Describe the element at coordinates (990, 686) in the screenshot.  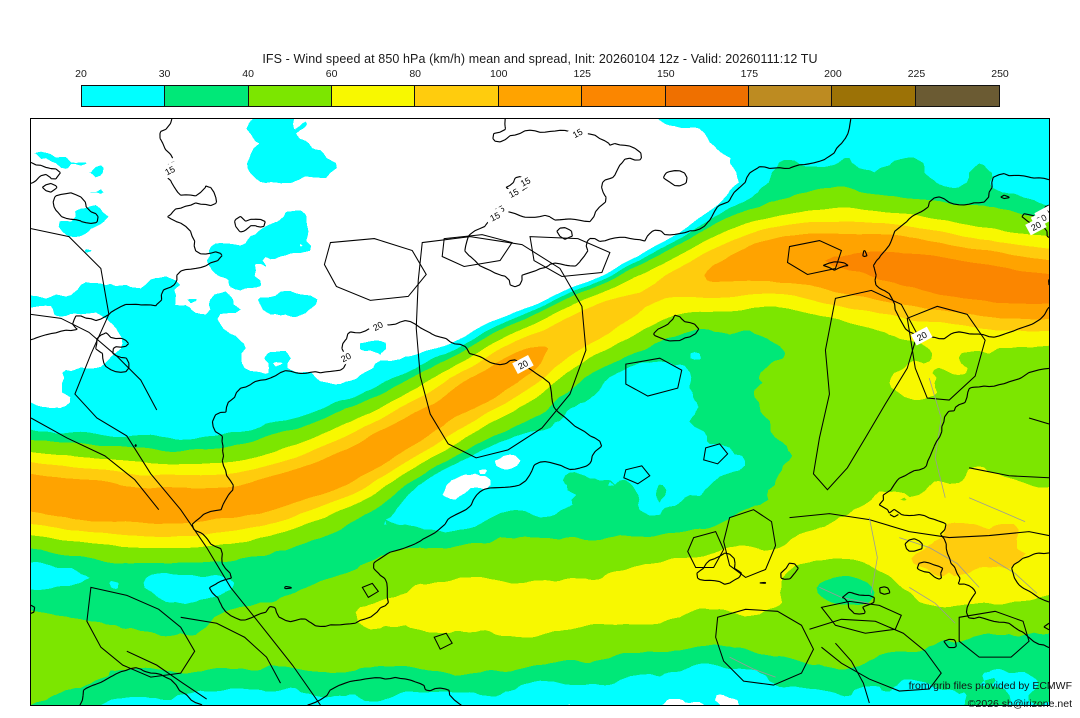
I see `credit-source: from-grib files provided by ECMWF` at that location.